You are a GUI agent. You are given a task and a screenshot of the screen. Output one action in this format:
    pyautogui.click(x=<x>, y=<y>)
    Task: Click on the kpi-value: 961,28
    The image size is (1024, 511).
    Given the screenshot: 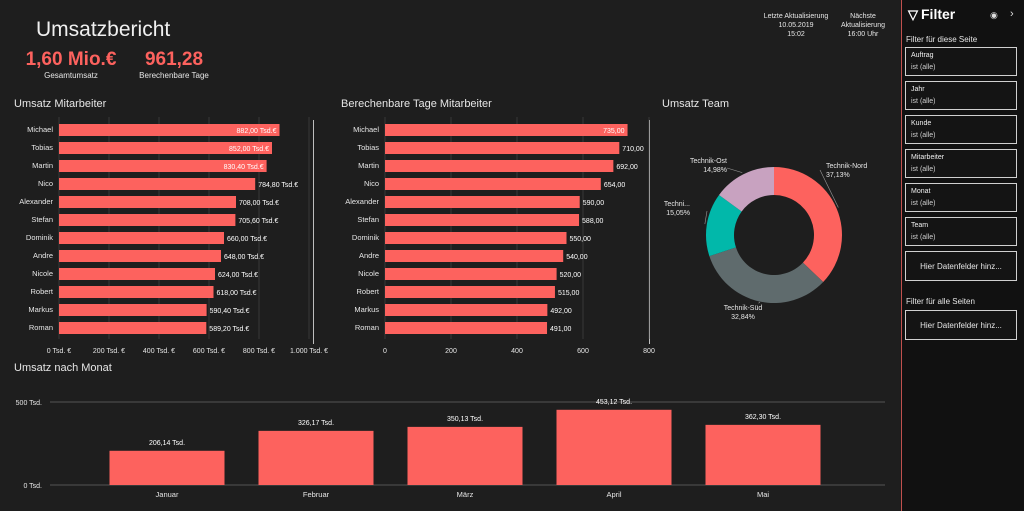 What is the action you would take?
    pyautogui.click(x=174, y=59)
    